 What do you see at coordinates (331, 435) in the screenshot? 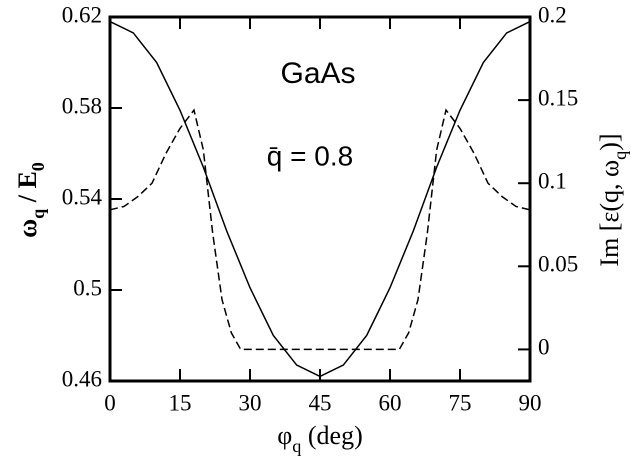
I see `x-axis-label-part: (deg)` at bounding box center [331, 435].